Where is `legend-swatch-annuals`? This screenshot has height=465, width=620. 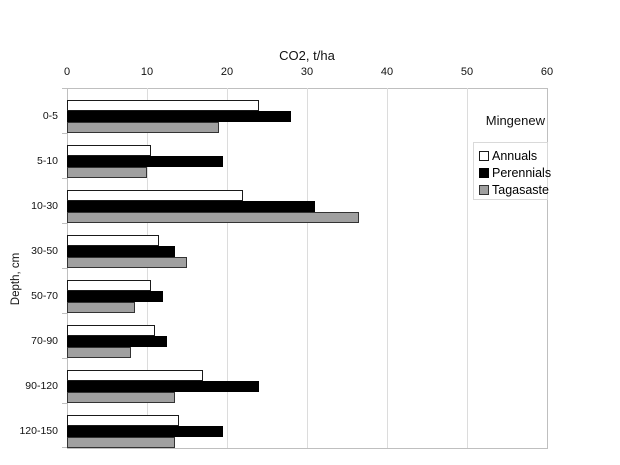
legend-swatch-annuals is located at coordinates (484, 155).